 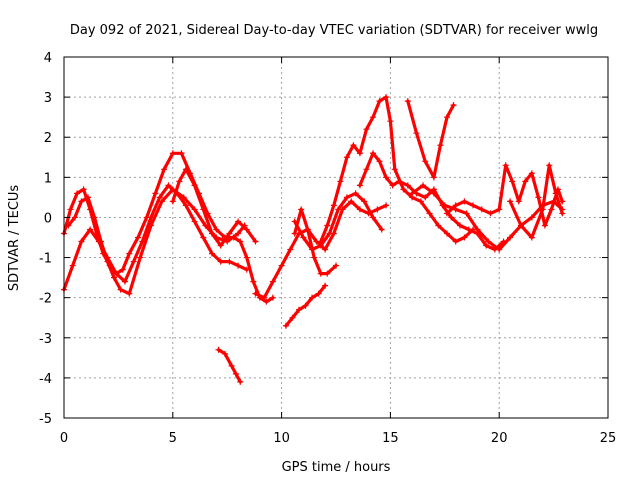 I want to click on y-tick-label: -3, so click(x=45, y=339).